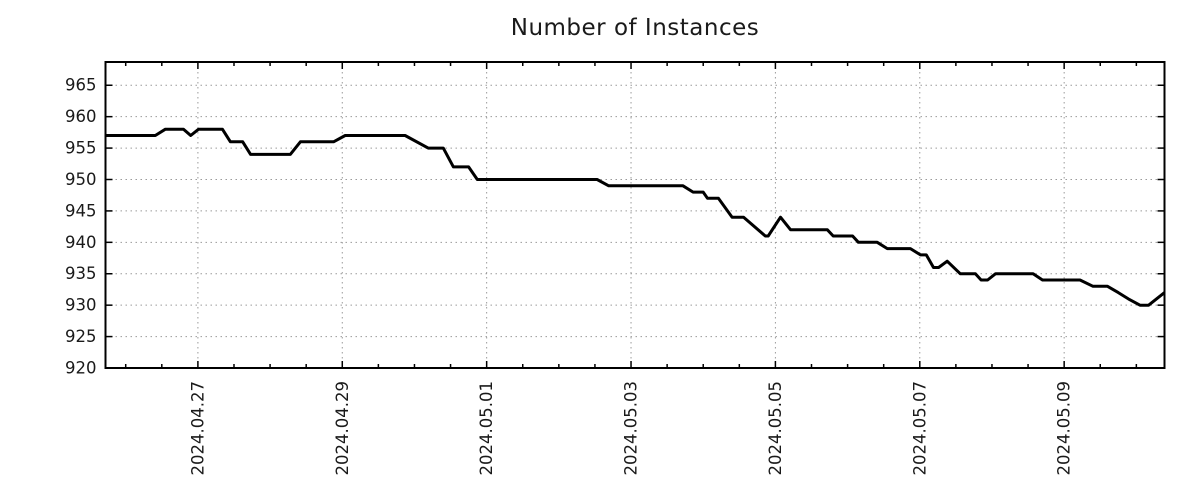  Describe the element at coordinates (197, 428) in the screenshot. I see `x-tick-label: 2024.04.27` at that location.